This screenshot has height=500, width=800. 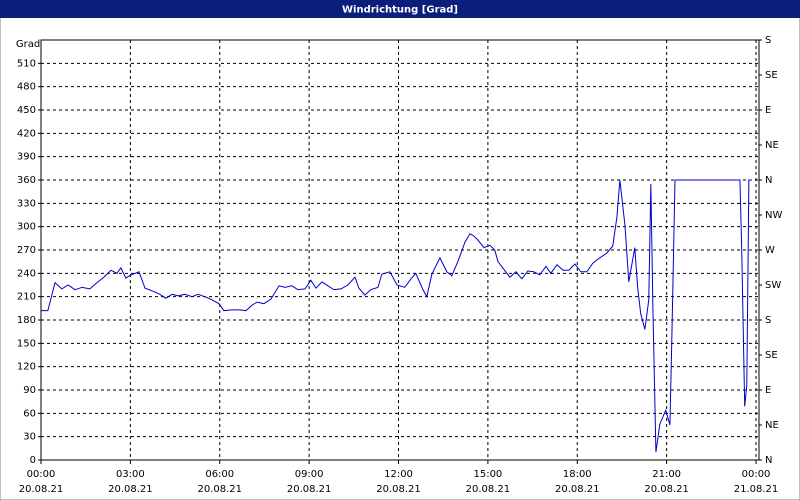 I want to click on x-tick-label: 03:00, so click(x=130, y=474).